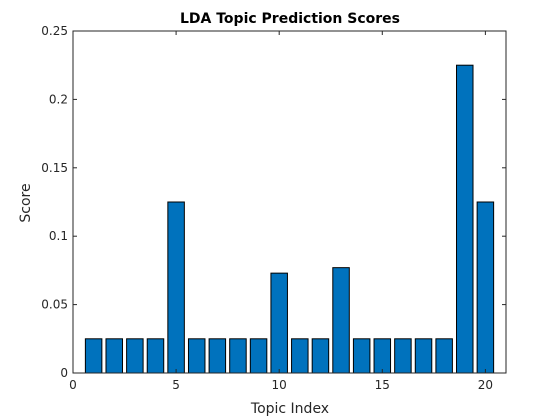 The width and height of the screenshot is (560, 420). Describe the element at coordinates (54, 31) in the screenshot. I see `y-tick-label: 0.25` at that location.